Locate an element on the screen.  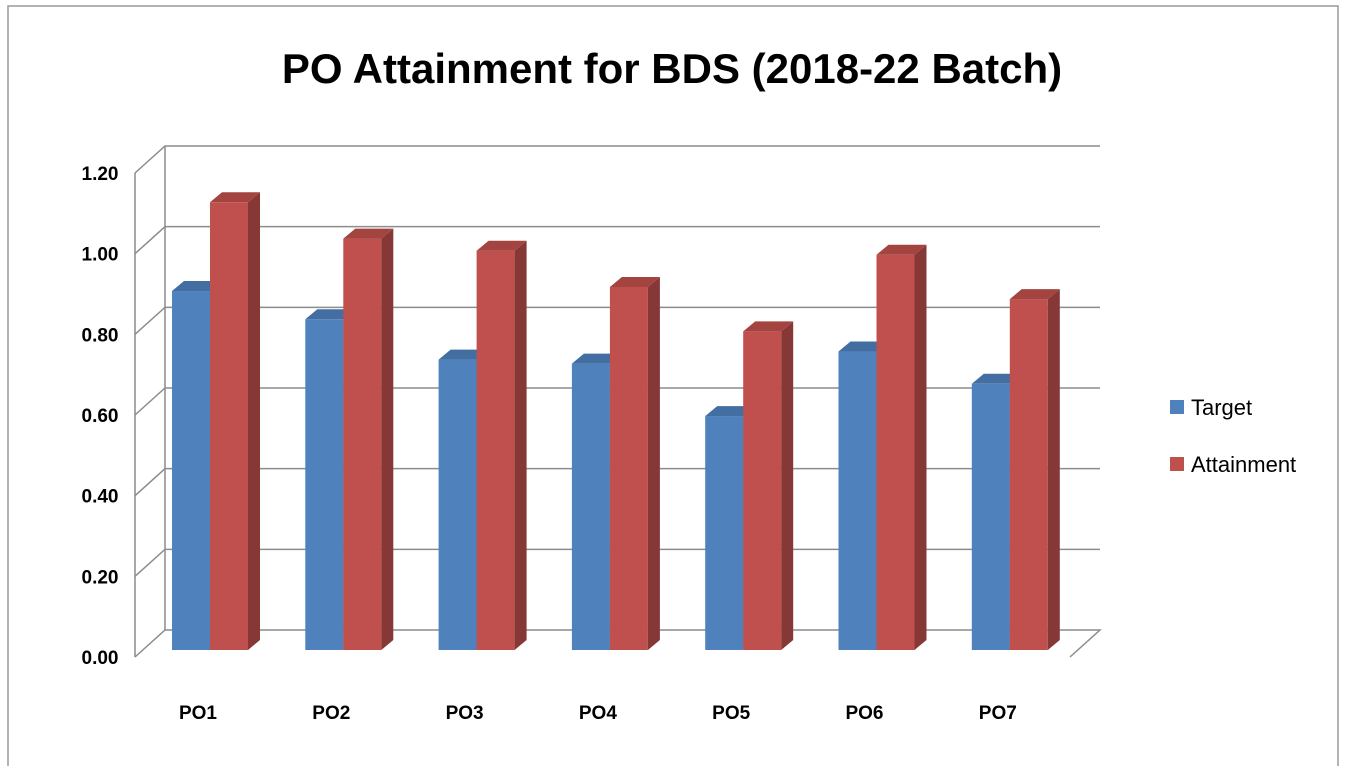
y-tick-label: 0.00 is located at coordinates (100, 658).